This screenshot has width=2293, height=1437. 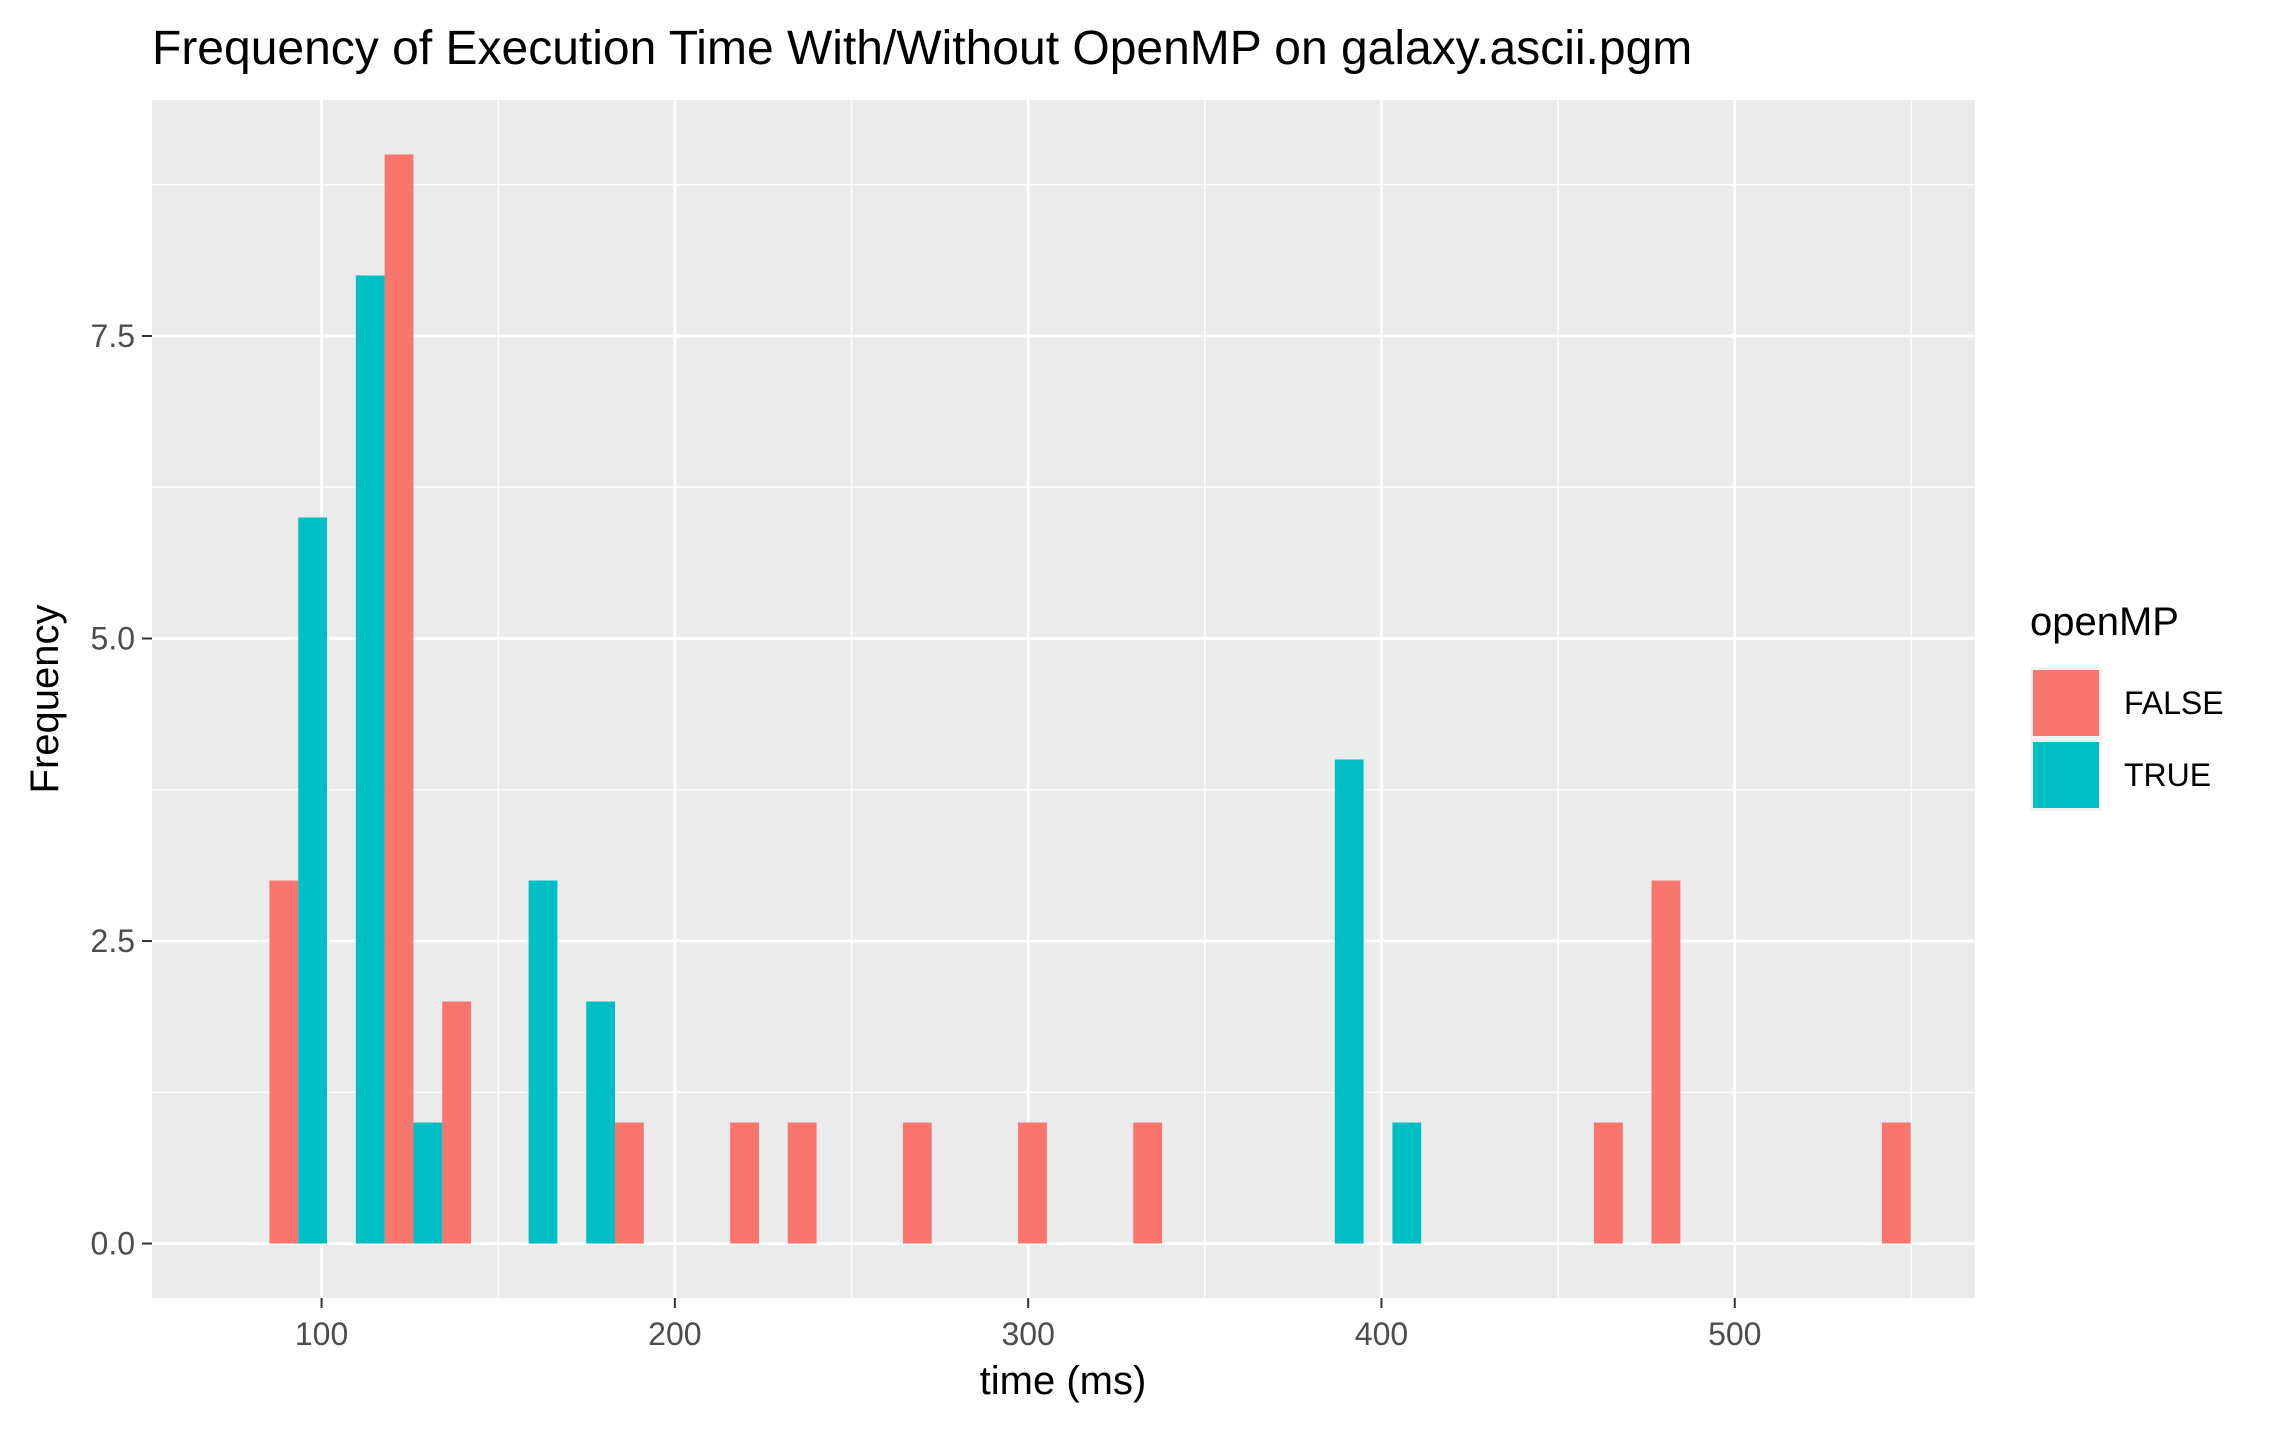 I want to click on x-tick-label: 200, so click(x=674, y=1334).